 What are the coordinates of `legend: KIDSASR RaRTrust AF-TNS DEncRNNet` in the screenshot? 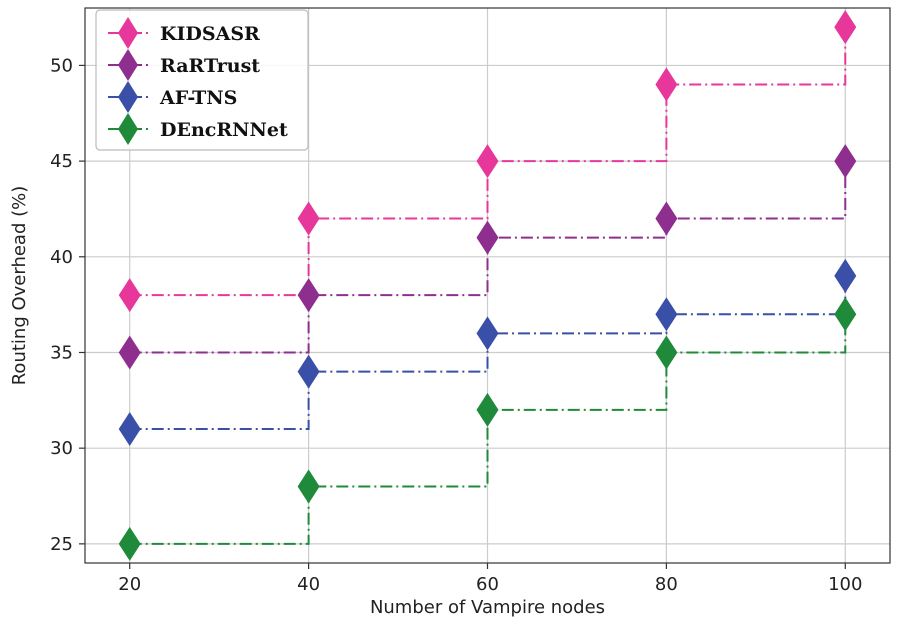 It's located at (202, 80).